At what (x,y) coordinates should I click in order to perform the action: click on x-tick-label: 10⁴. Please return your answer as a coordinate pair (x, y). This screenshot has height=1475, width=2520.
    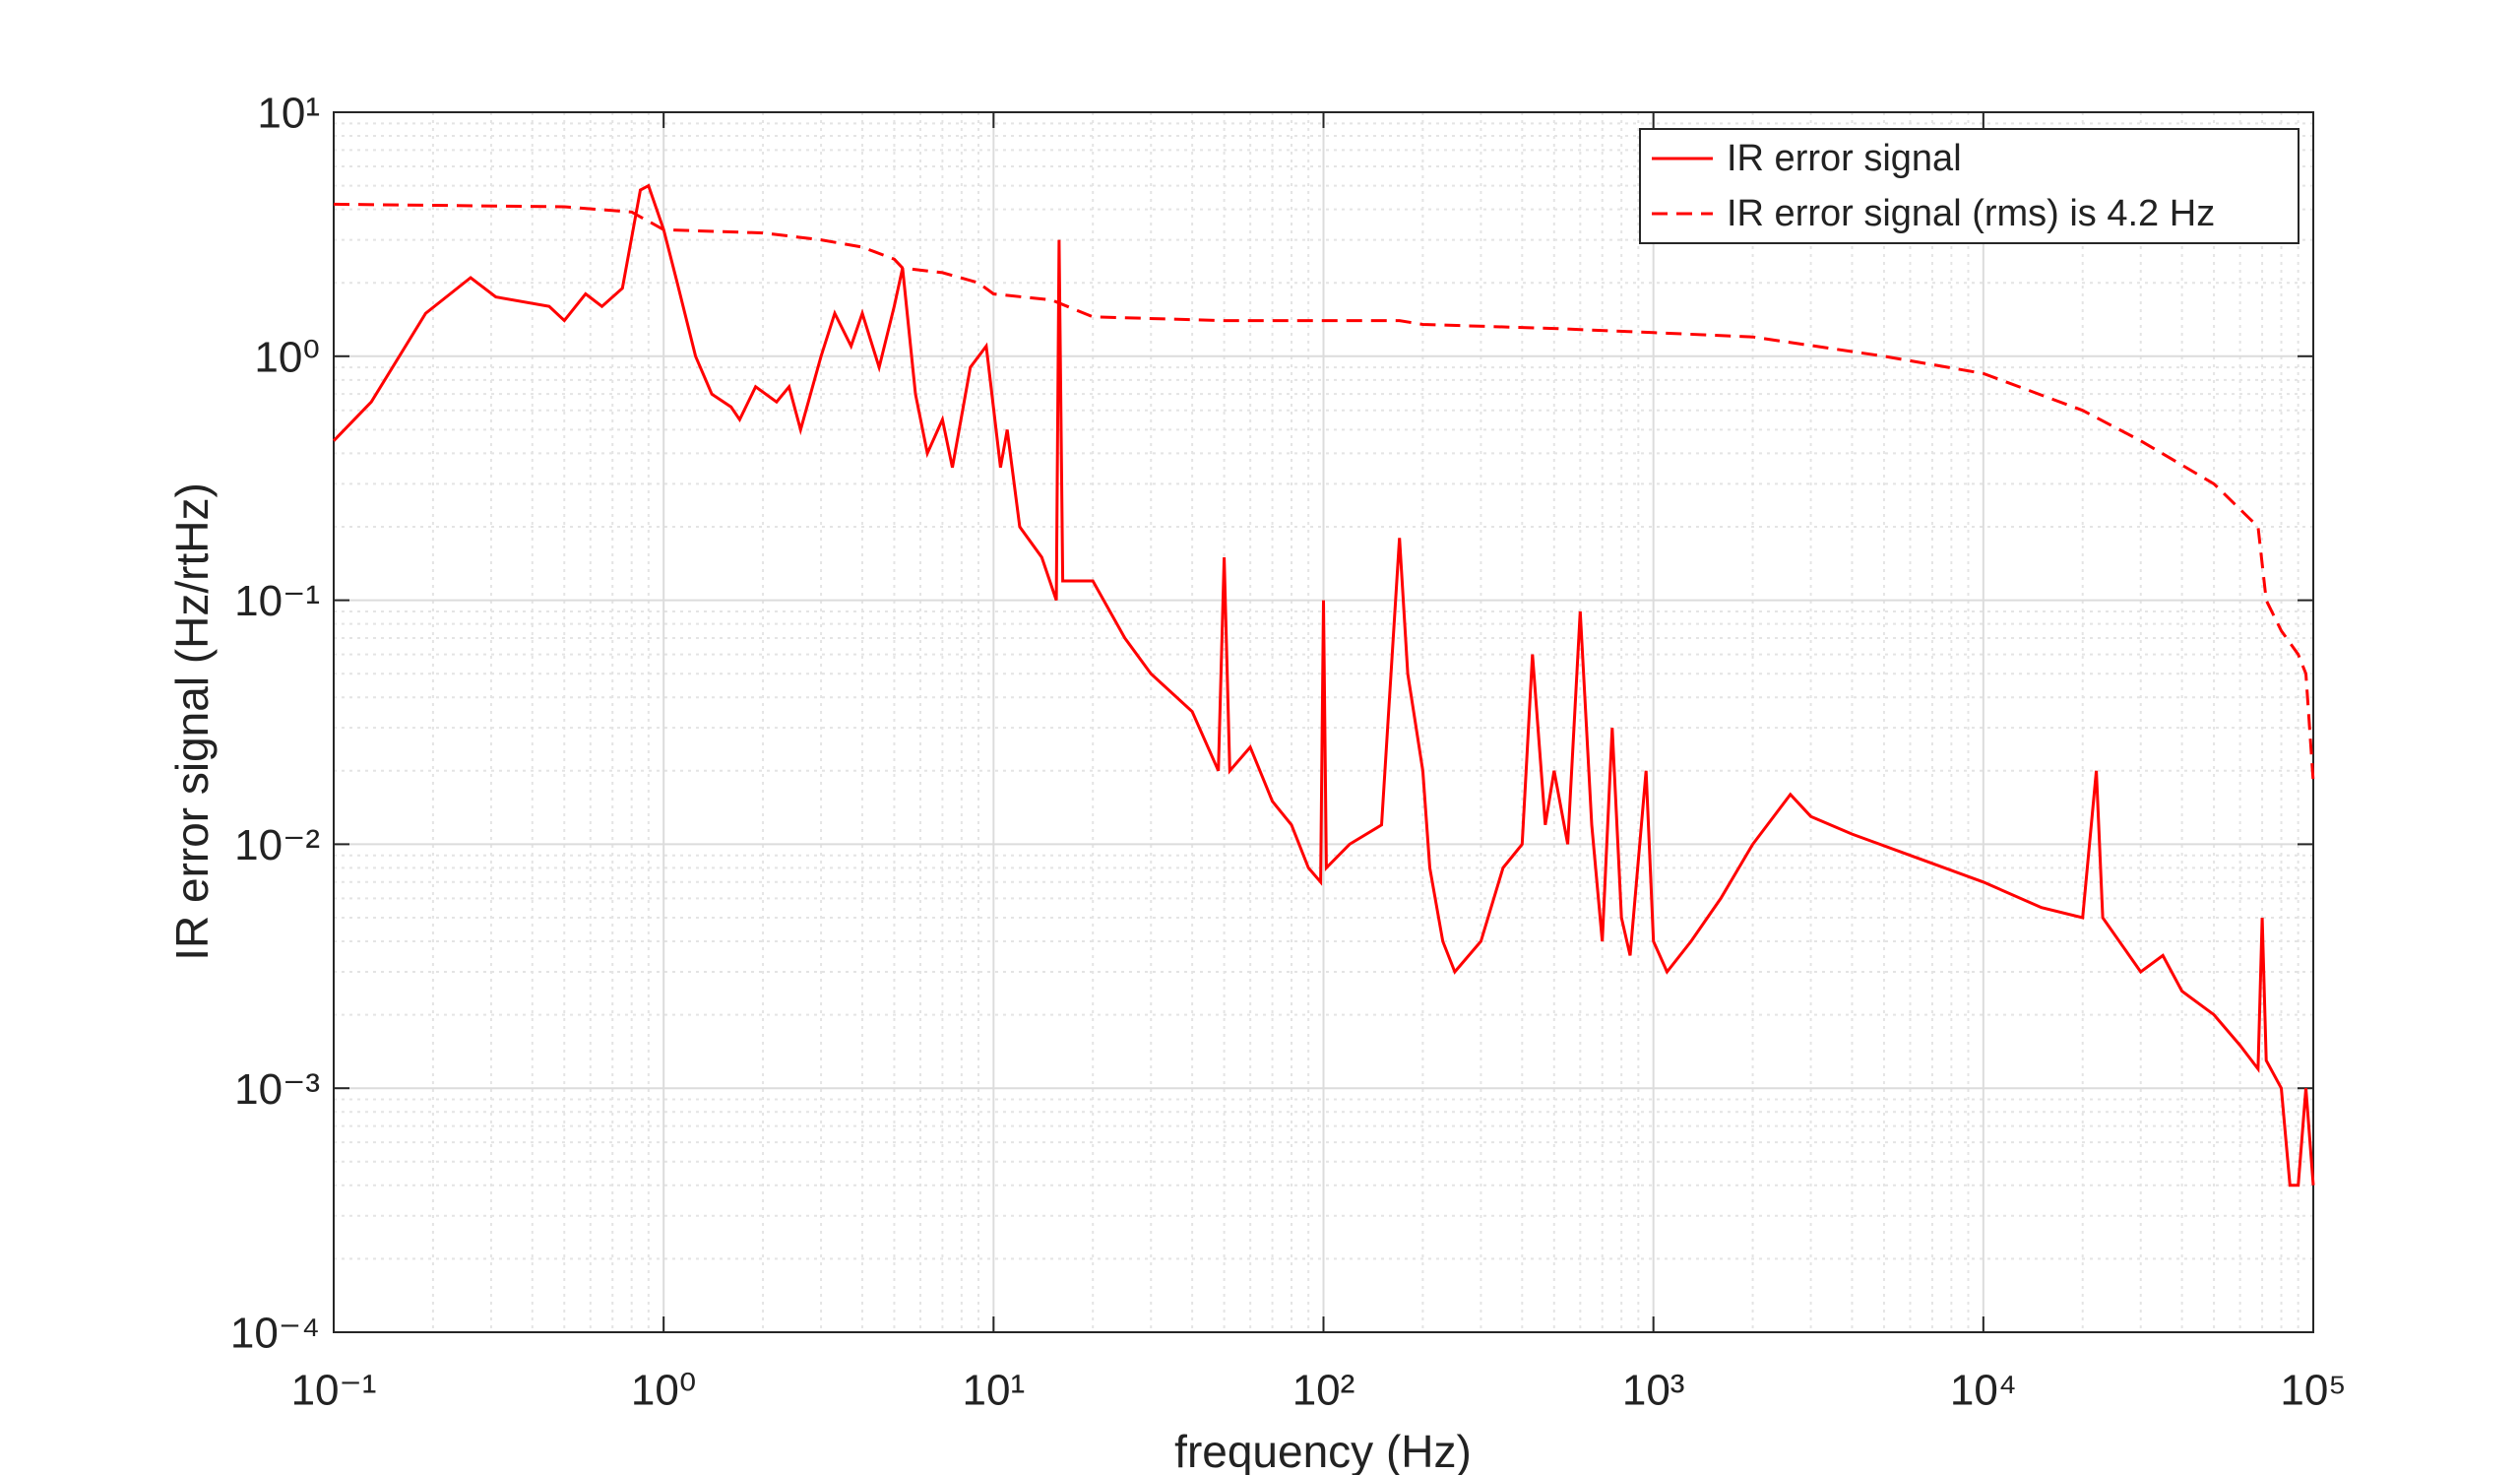
    Looking at the image, I should click on (1983, 1391).